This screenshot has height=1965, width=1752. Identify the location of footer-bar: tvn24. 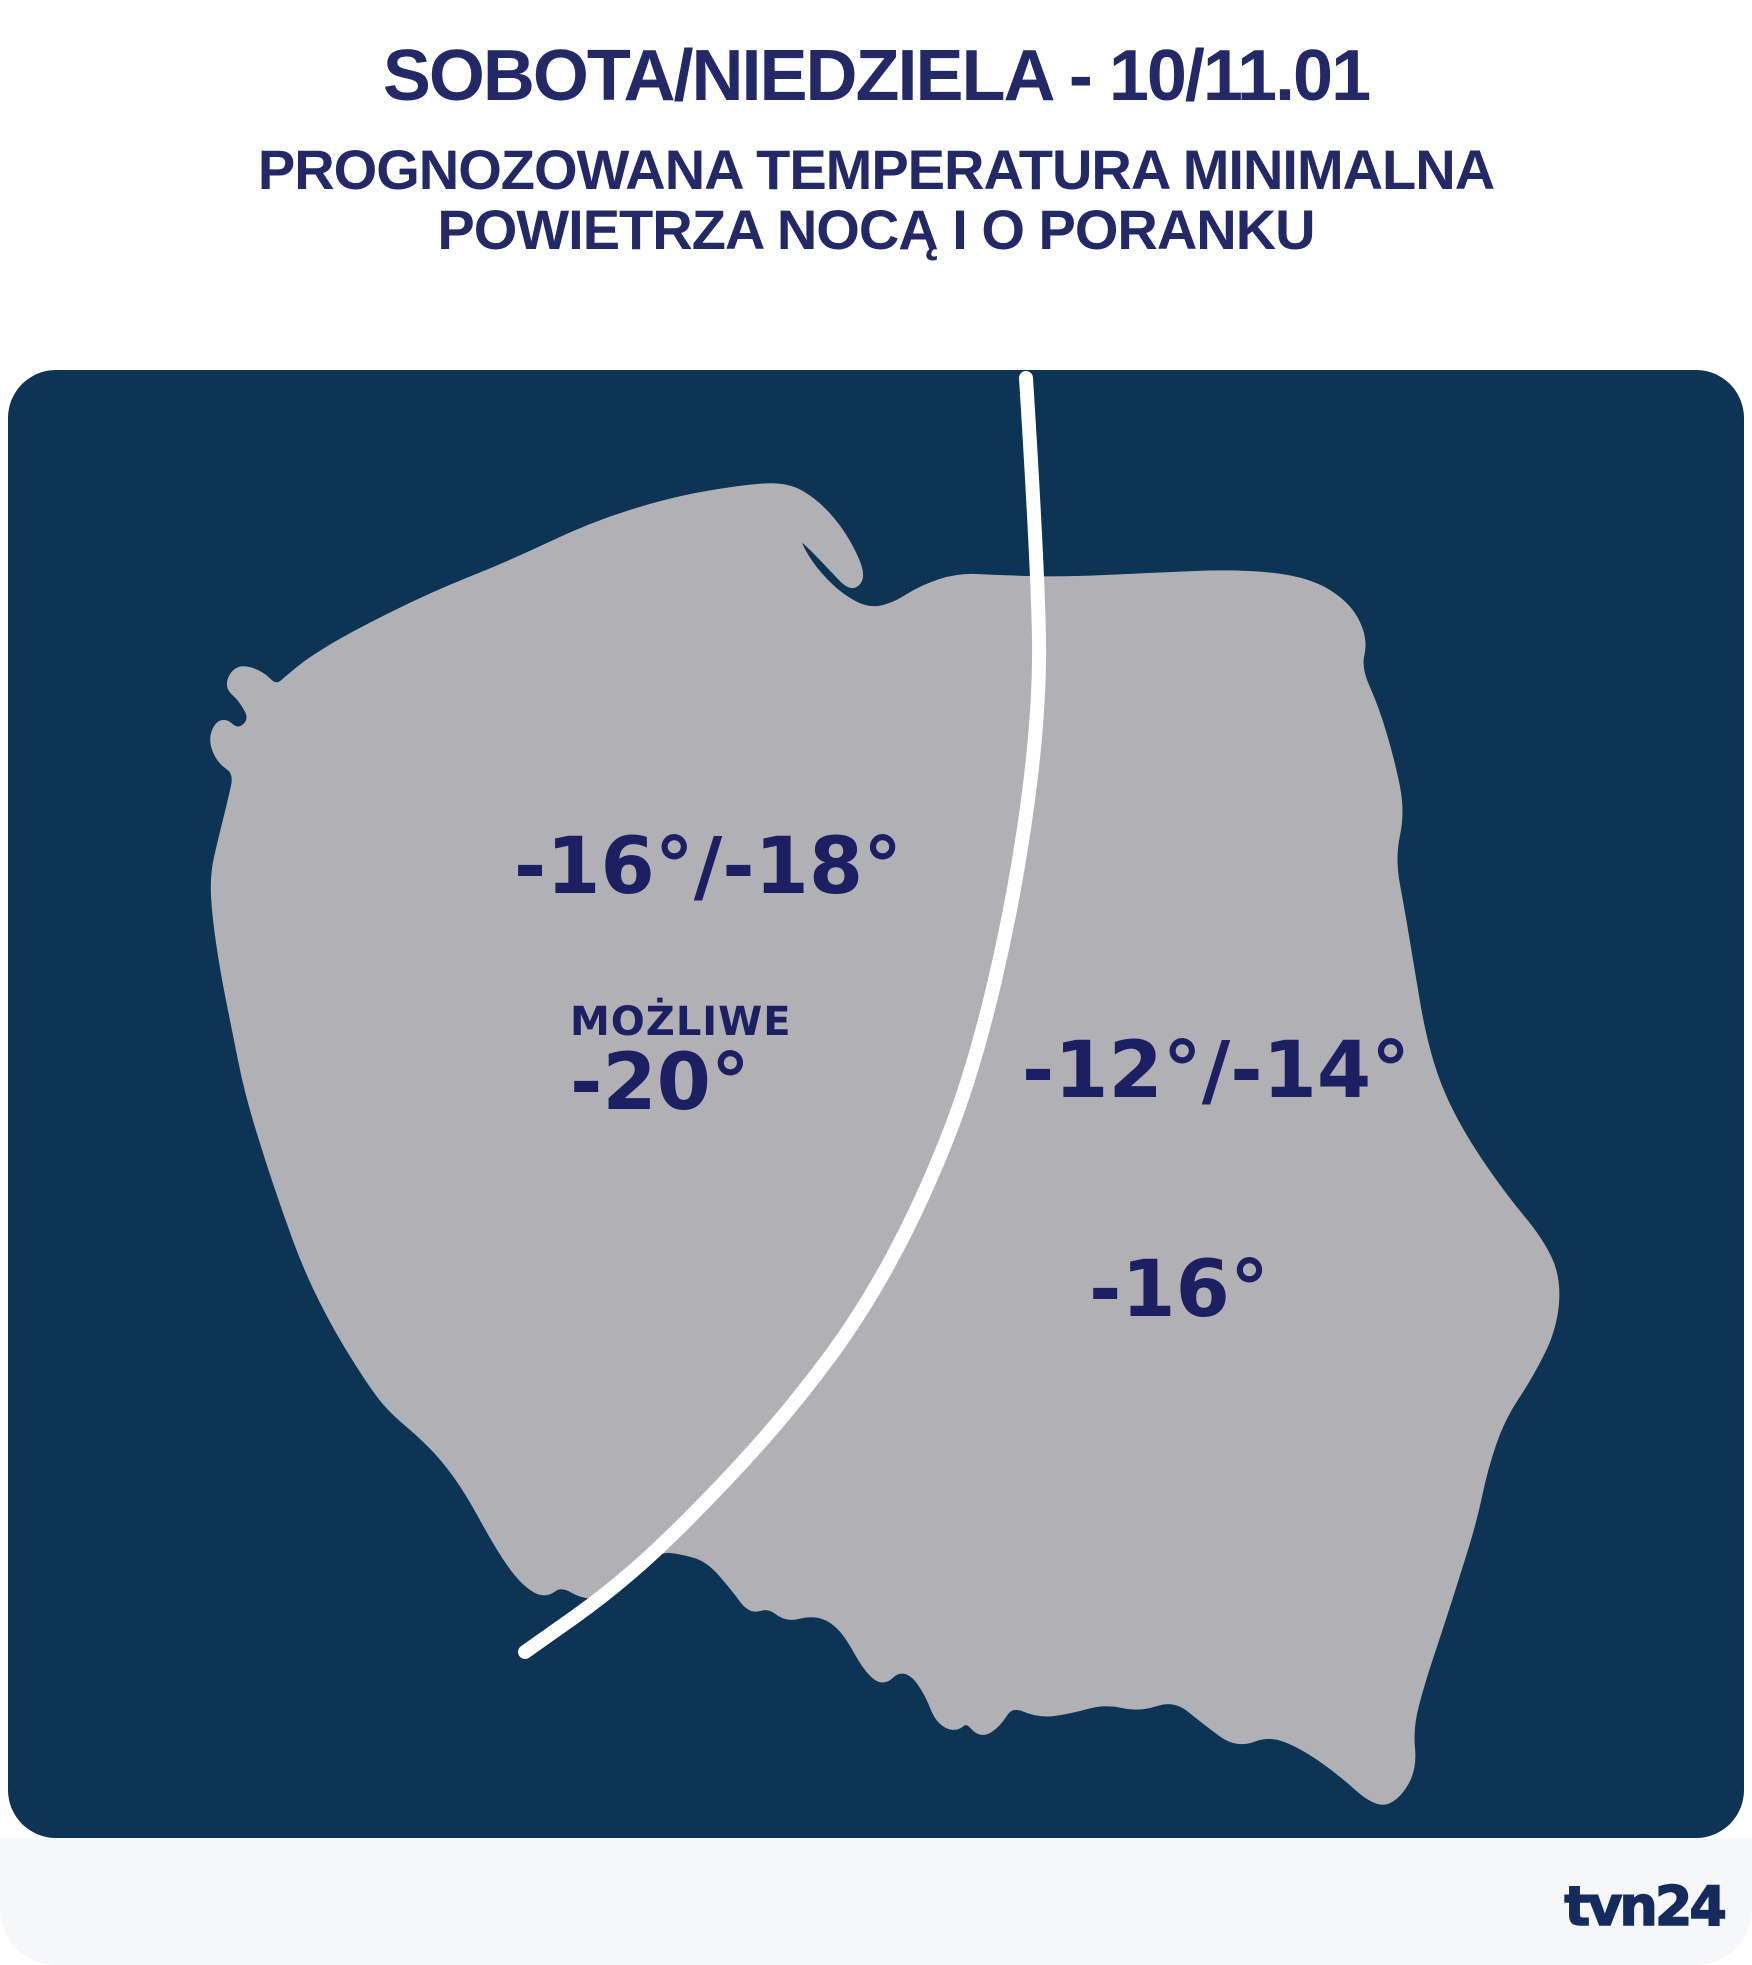
(876, 1901).